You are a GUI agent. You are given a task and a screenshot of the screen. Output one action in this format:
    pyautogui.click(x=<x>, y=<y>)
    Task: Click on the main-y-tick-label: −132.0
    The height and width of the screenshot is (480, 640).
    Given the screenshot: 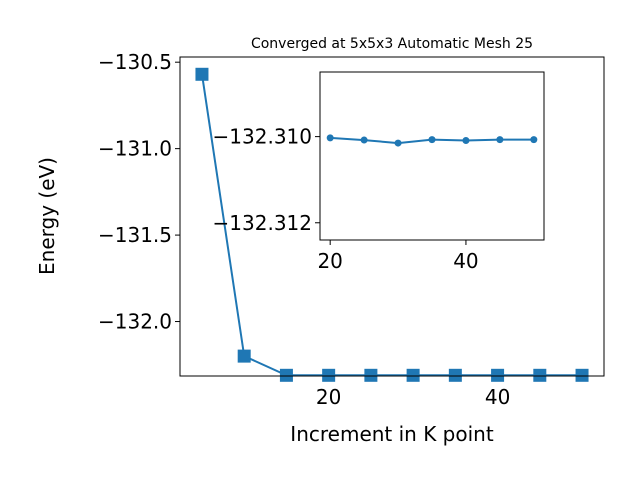 What is the action you would take?
    pyautogui.click(x=135, y=322)
    